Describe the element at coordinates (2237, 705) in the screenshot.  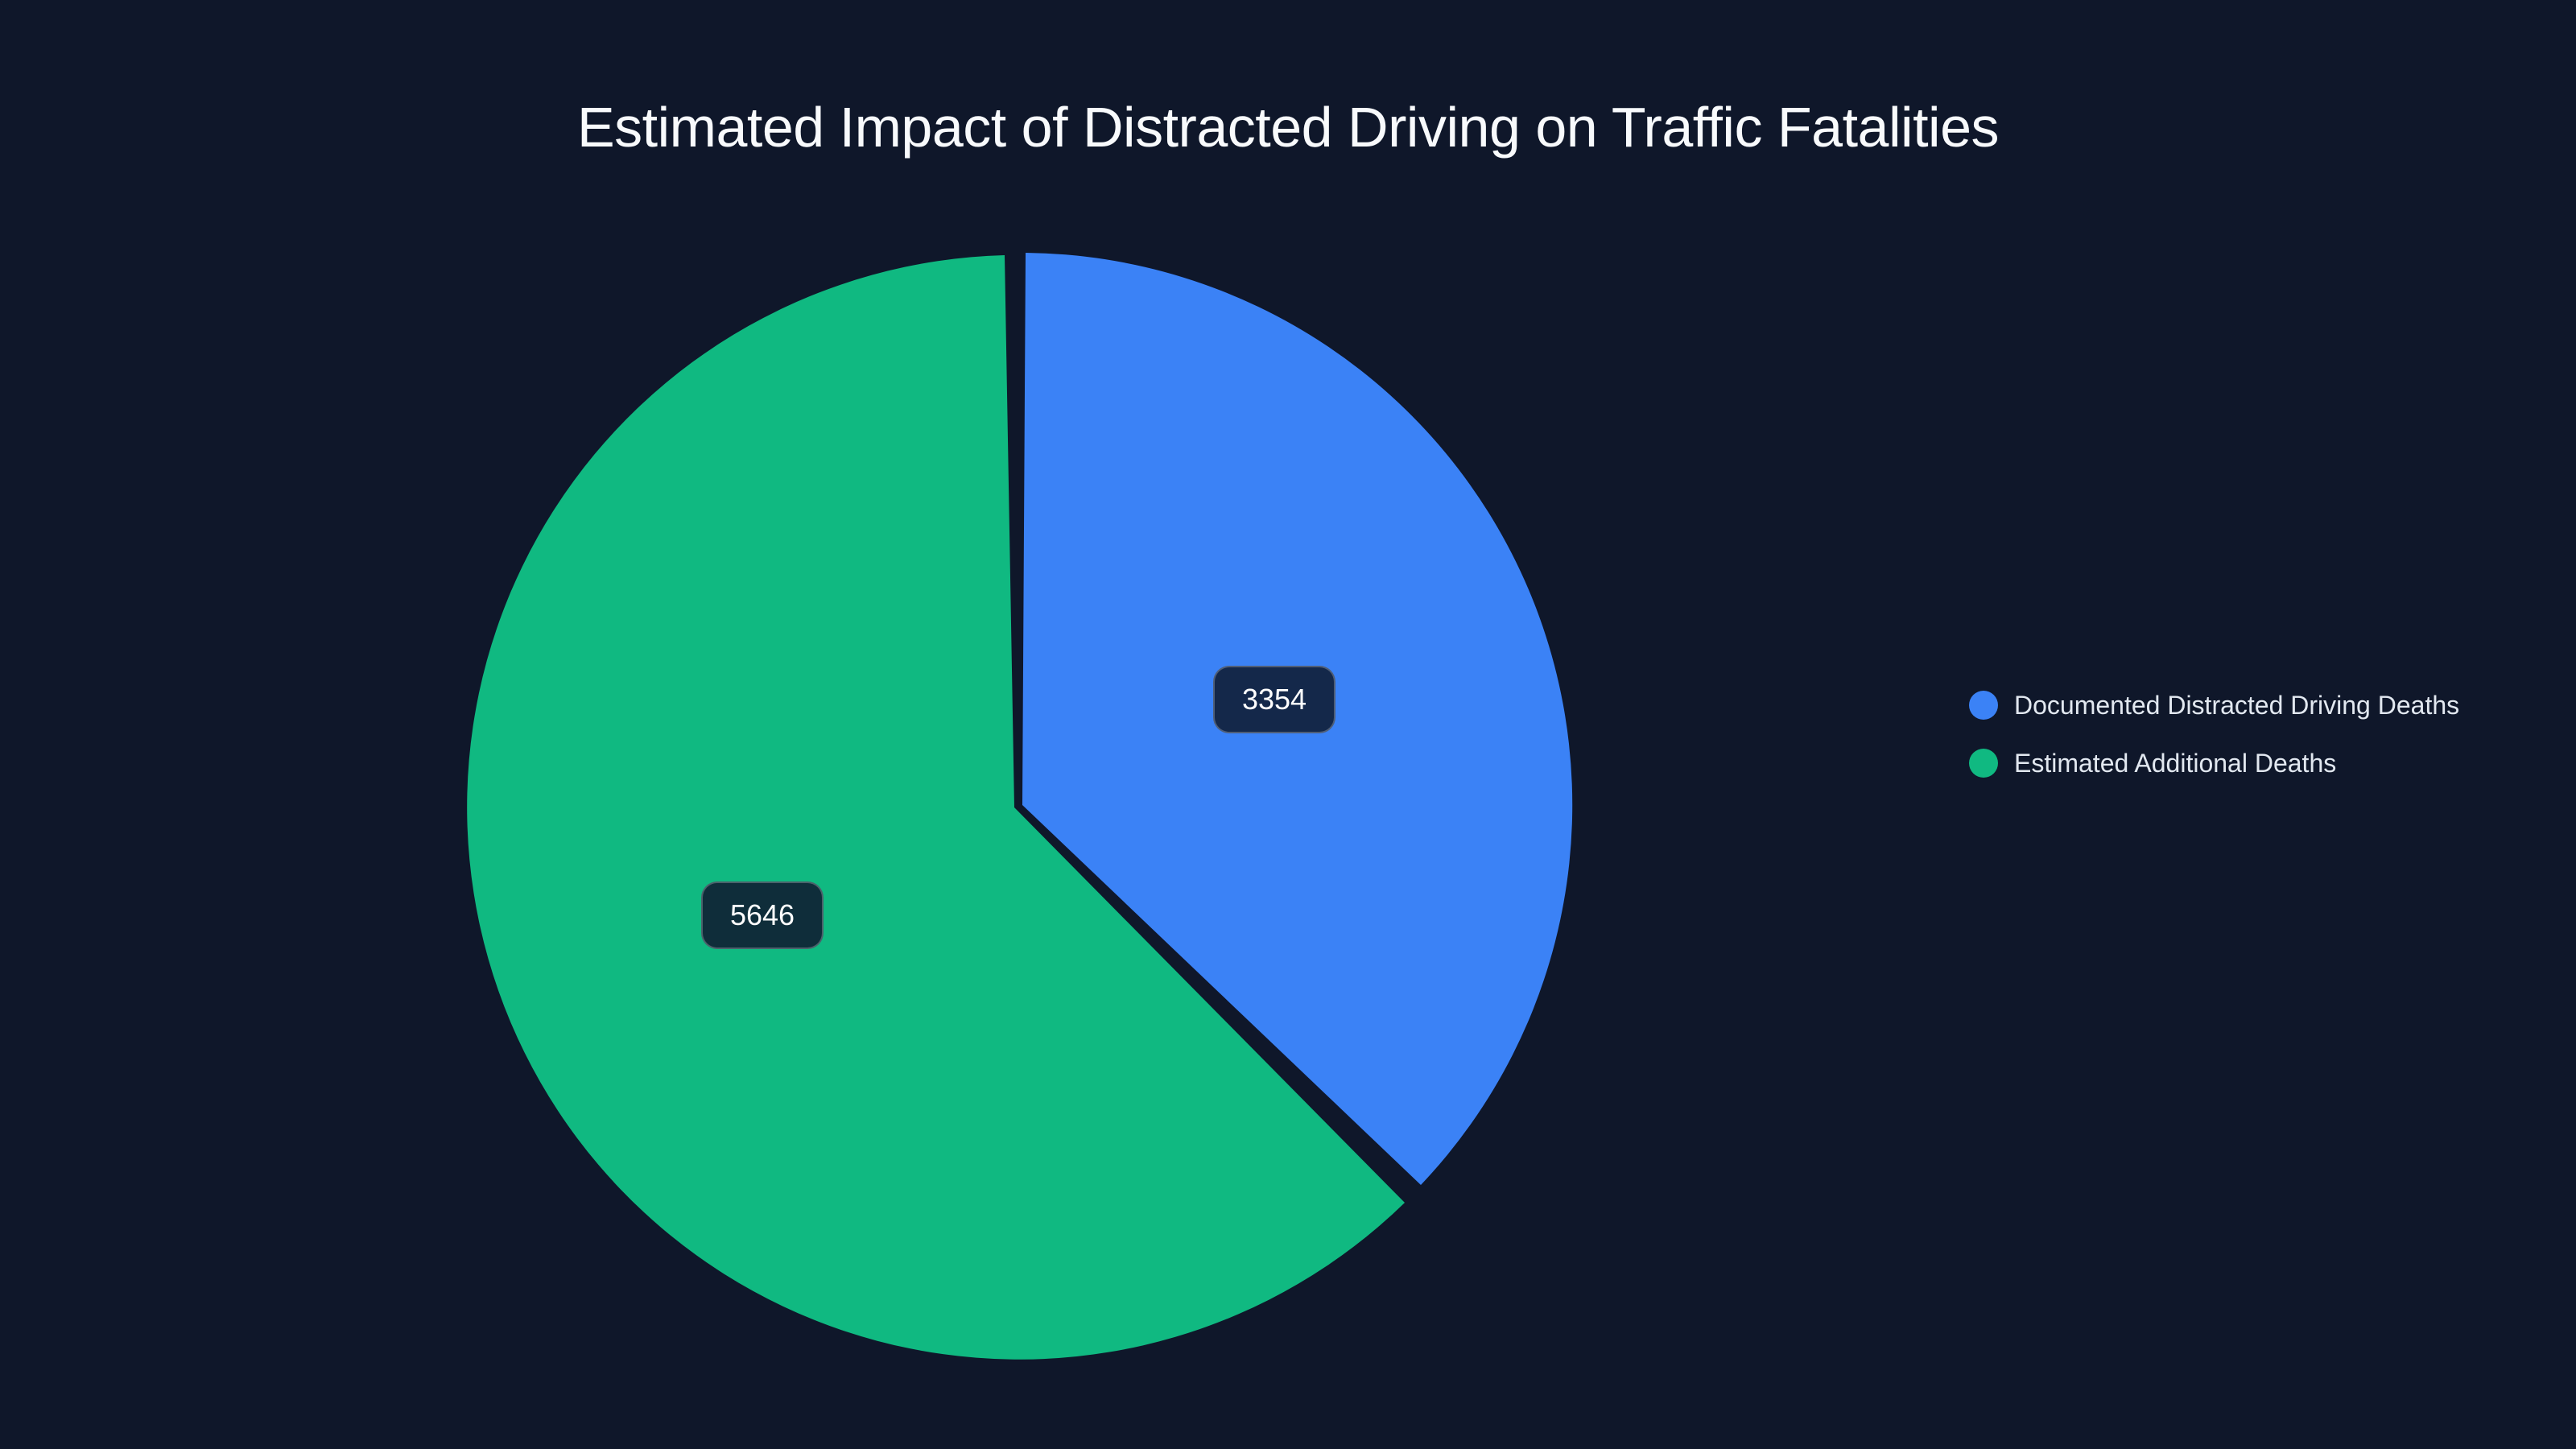
I see `legend-label: Documented Distracted Driving Deaths` at that location.